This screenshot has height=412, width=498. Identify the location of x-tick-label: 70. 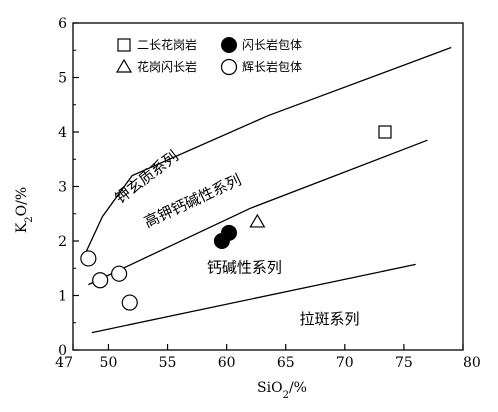
(345, 363).